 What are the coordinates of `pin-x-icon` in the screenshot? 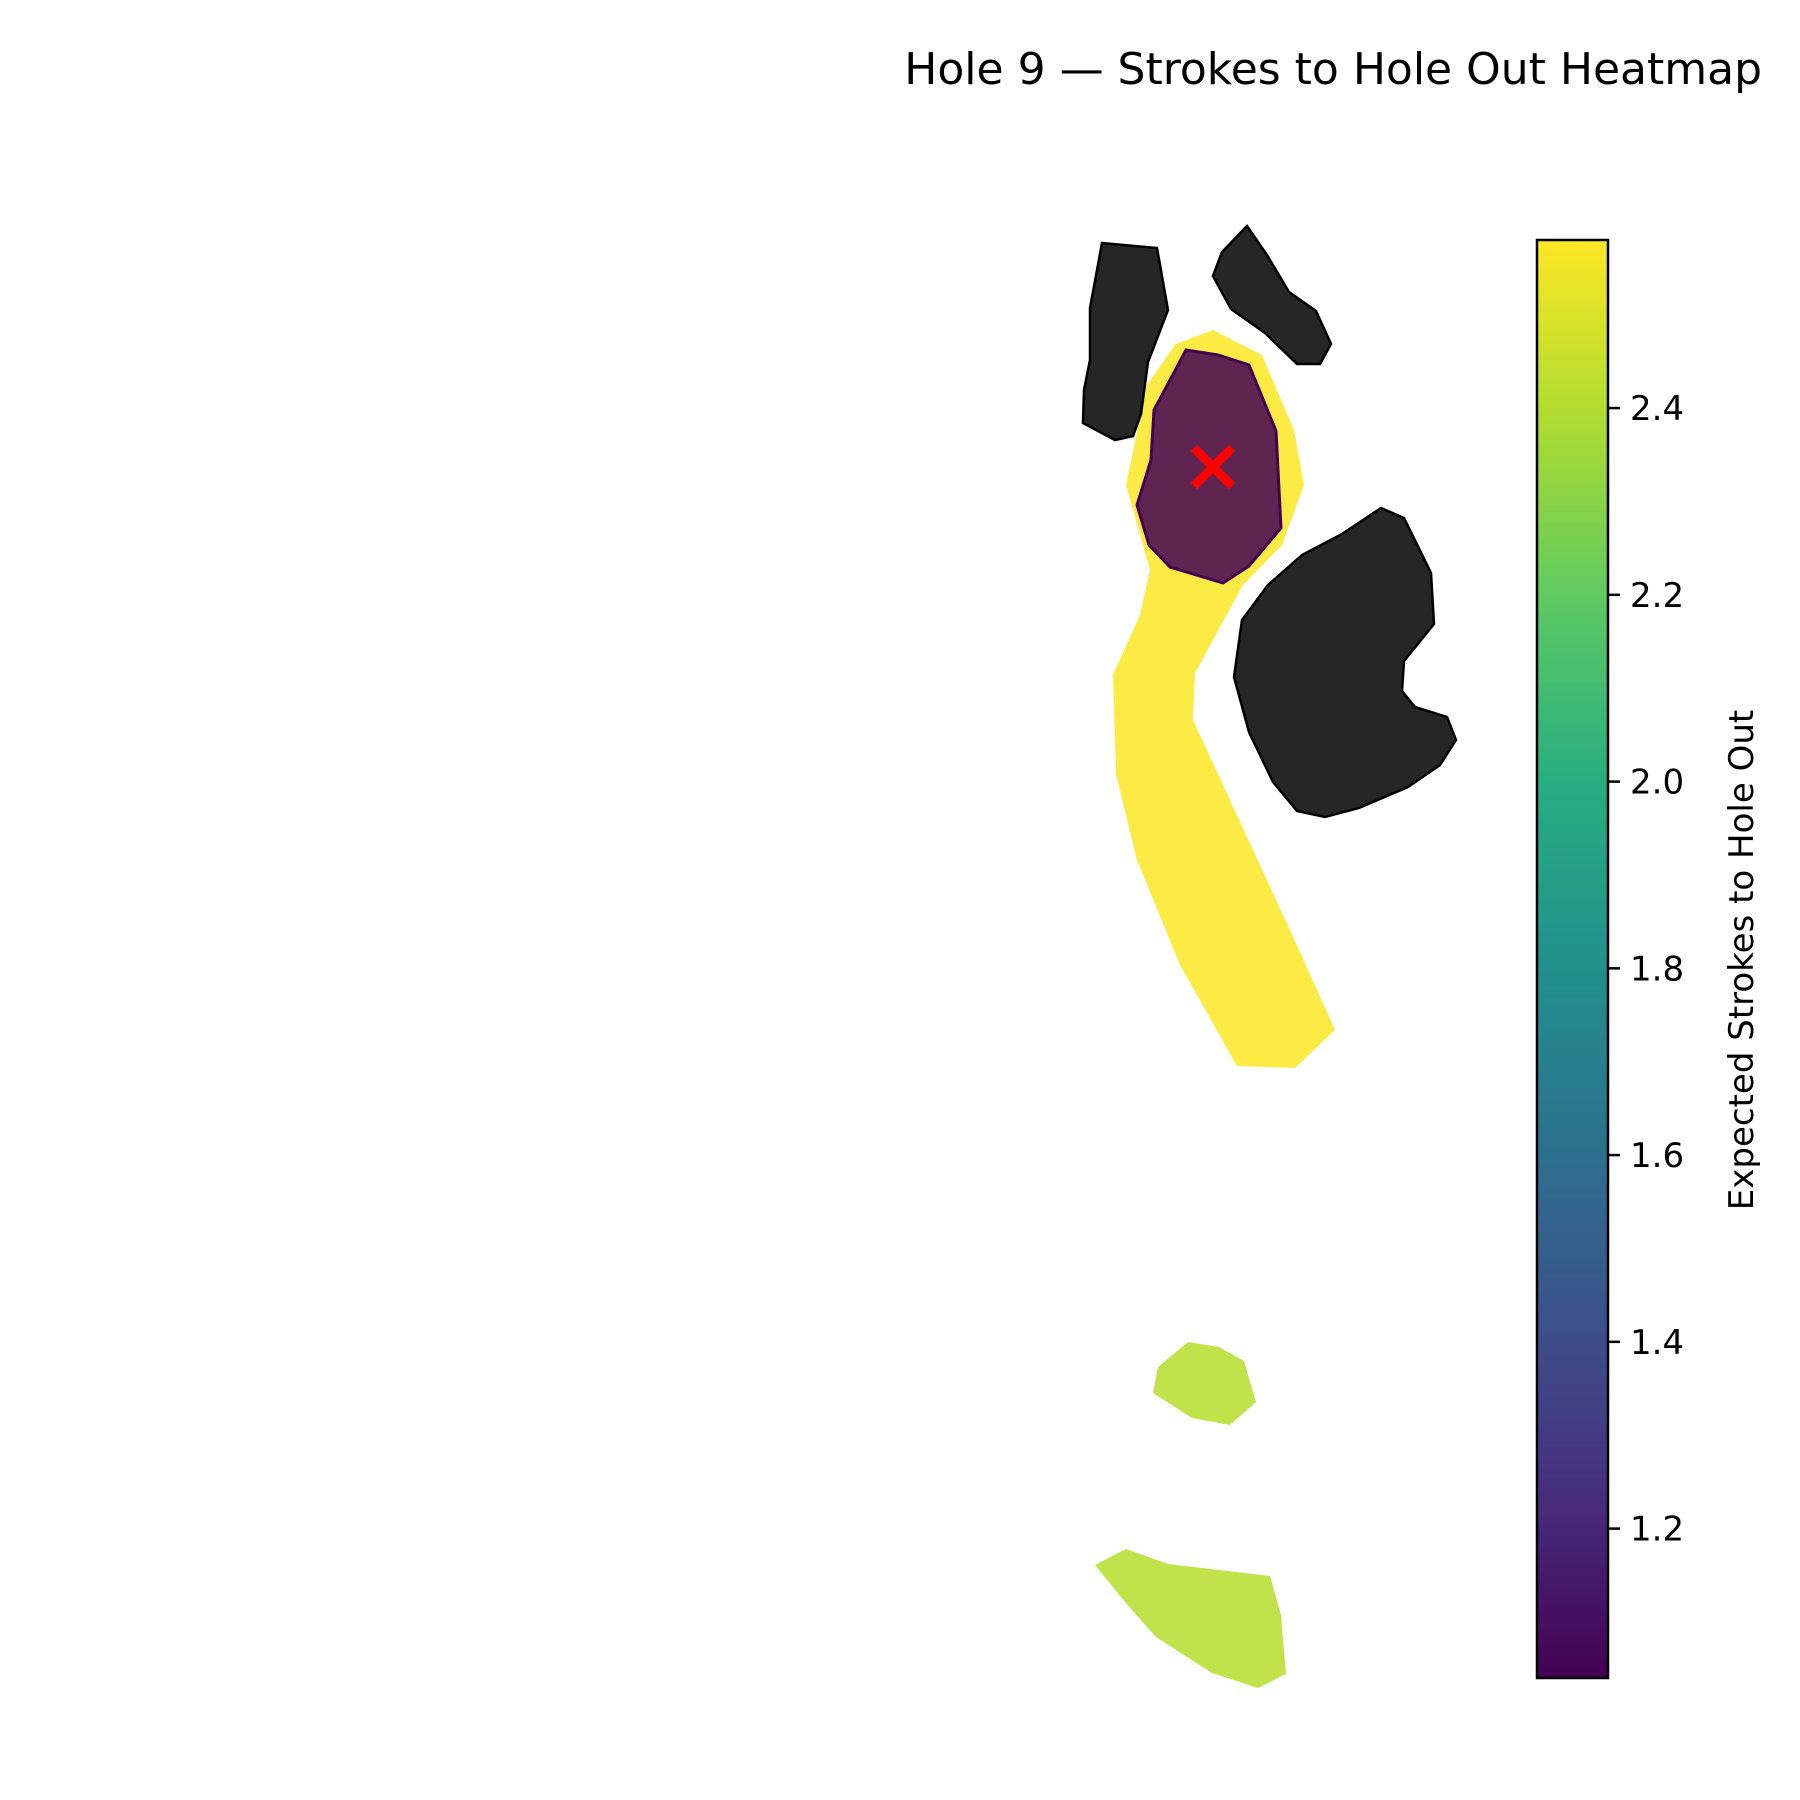 It's located at (1213, 467).